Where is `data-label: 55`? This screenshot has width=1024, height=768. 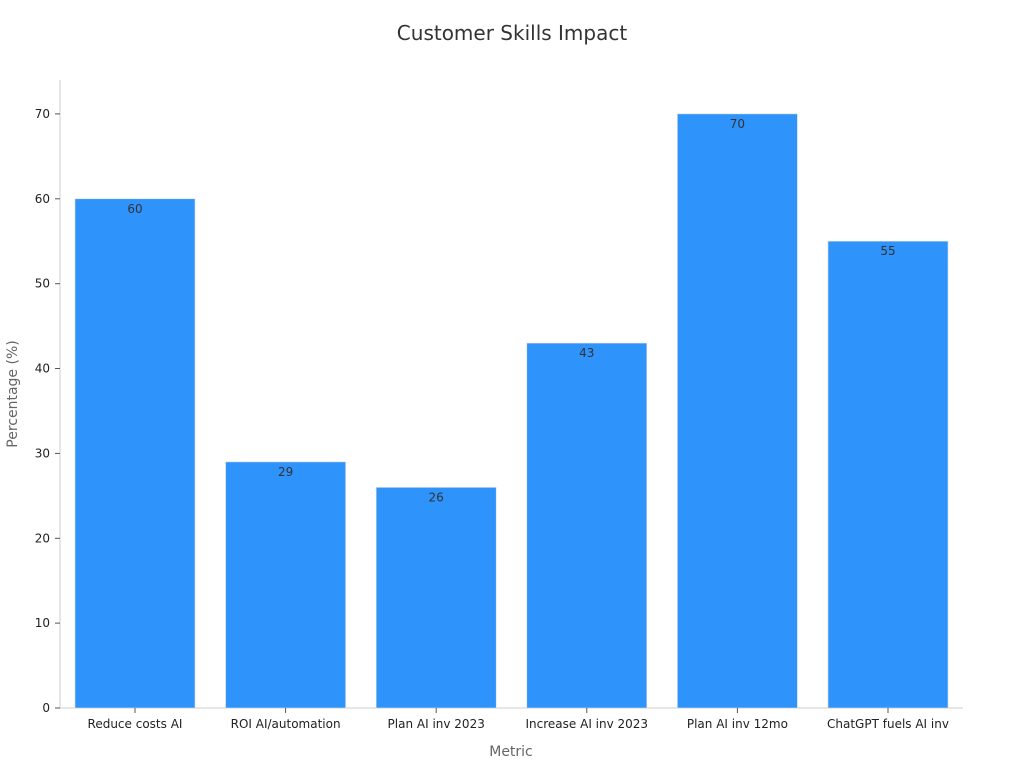 data-label: 55 is located at coordinates (887, 251).